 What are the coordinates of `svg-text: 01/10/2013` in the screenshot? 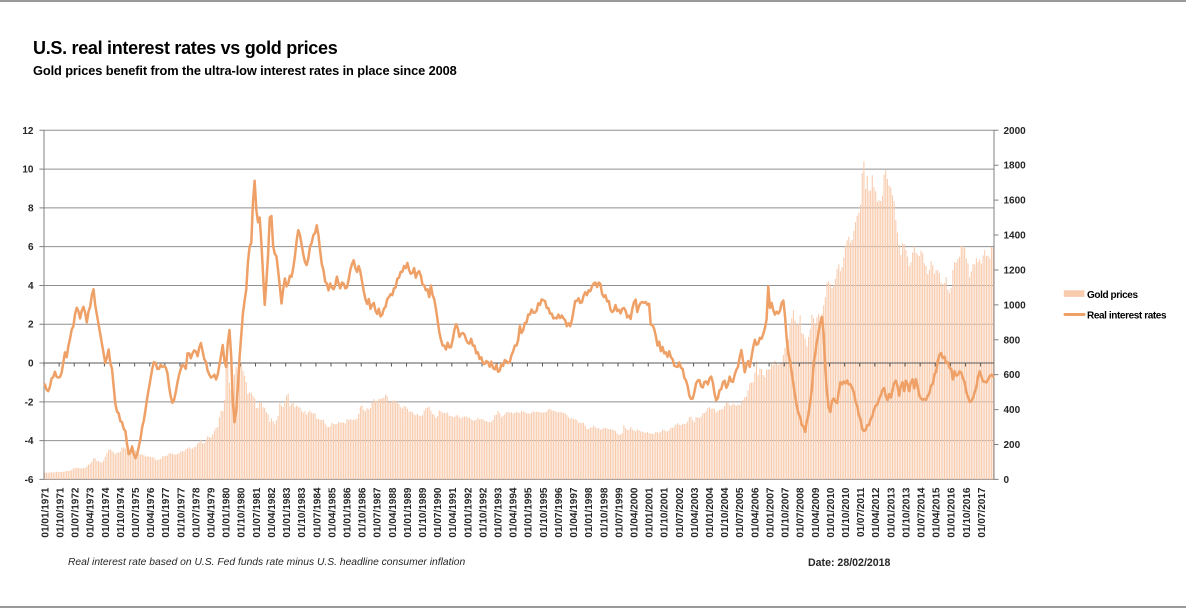 It's located at (906, 512).